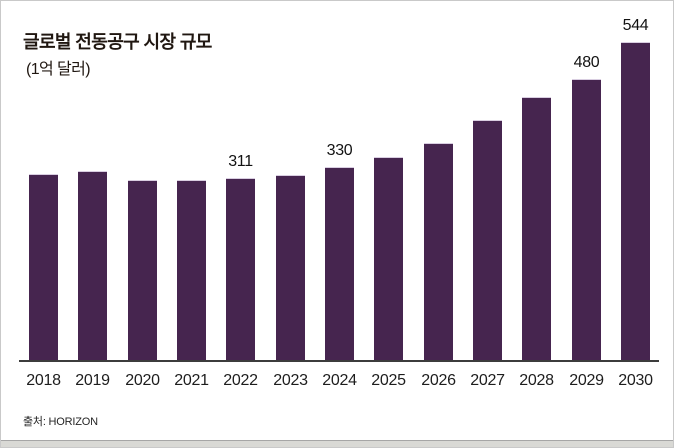 The width and height of the screenshot is (674, 448). I want to click on value-label-2024: 330, so click(339, 150).